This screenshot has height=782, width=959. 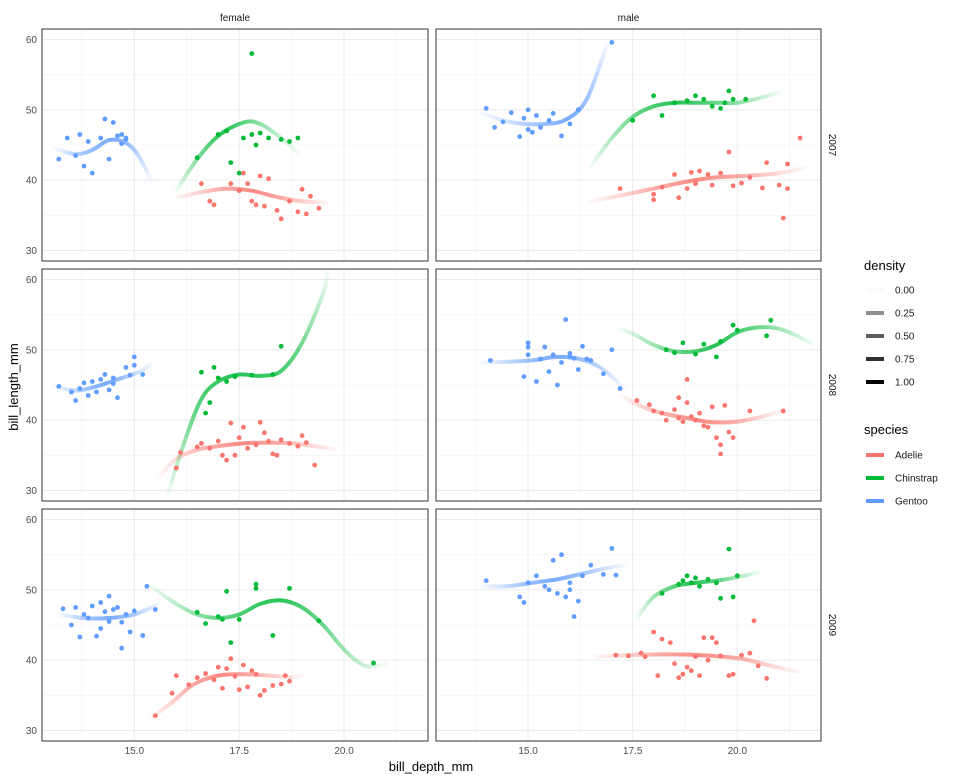 What do you see at coordinates (32, 590) in the screenshot?
I see `y-tick-label: 50` at bounding box center [32, 590].